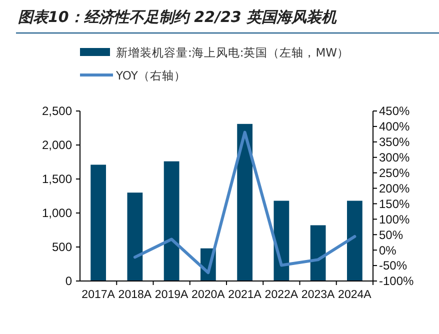 The image size is (439, 334). I want to click on x-tick-label: 2017A, so click(99, 295).